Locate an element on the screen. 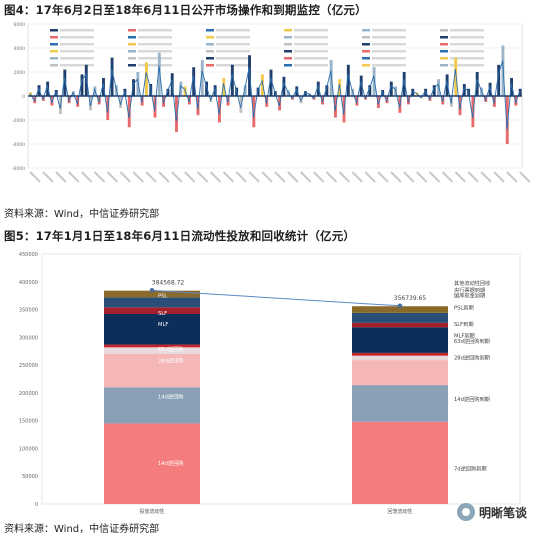  fig5-ytick-label: 200000 is located at coordinates (28, 394).